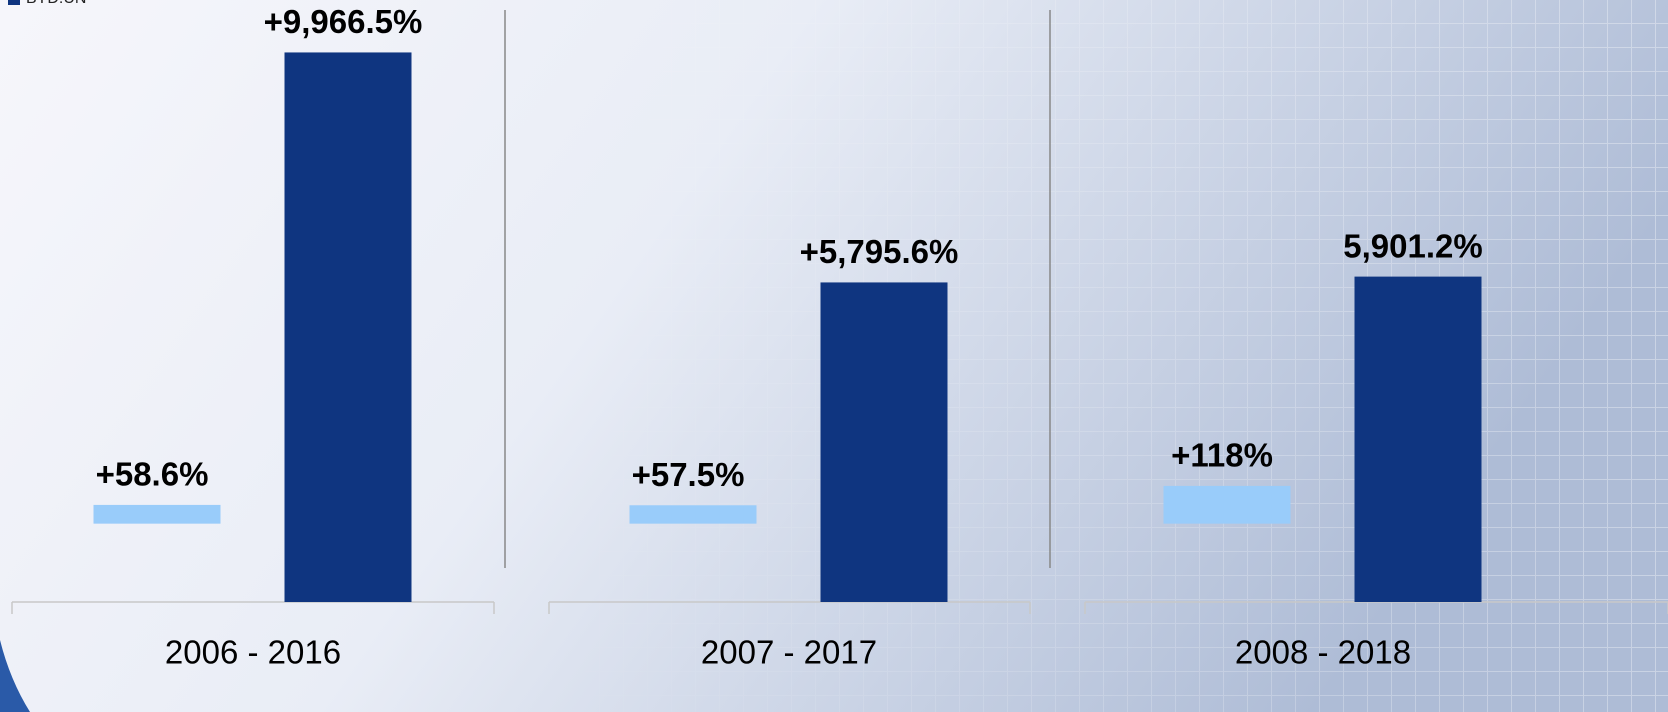  What do you see at coordinates (15, 676) in the screenshot?
I see `corner-decoration` at bounding box center [15, 676].